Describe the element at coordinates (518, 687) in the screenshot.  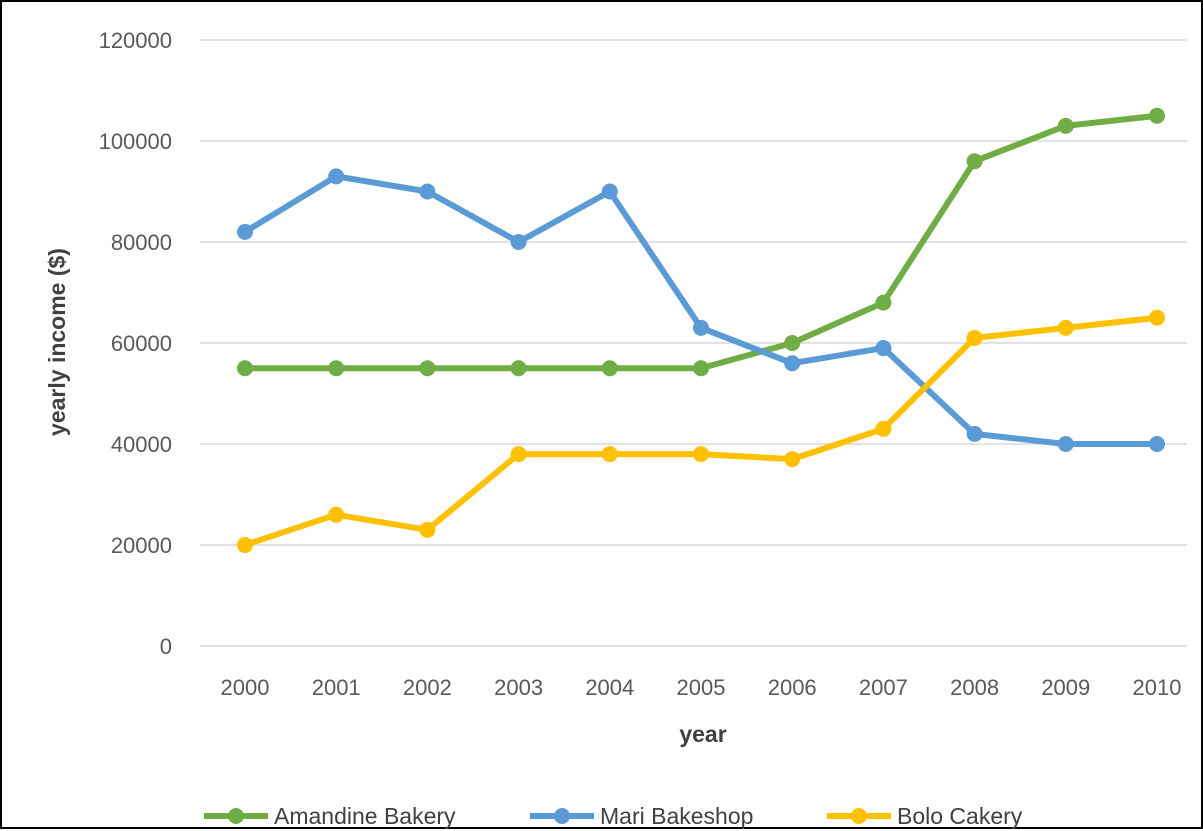
I see `x-tick-label: 2003` at that location.